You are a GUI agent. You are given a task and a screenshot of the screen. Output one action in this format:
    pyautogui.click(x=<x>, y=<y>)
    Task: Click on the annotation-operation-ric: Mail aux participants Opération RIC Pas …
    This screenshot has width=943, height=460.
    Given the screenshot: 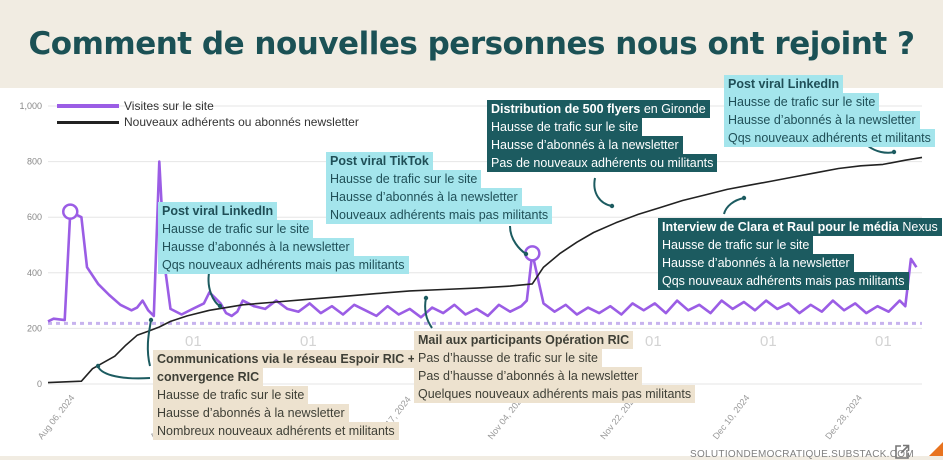 What is the action you would take?
    pyautogui.click(x=555, y=367)
    